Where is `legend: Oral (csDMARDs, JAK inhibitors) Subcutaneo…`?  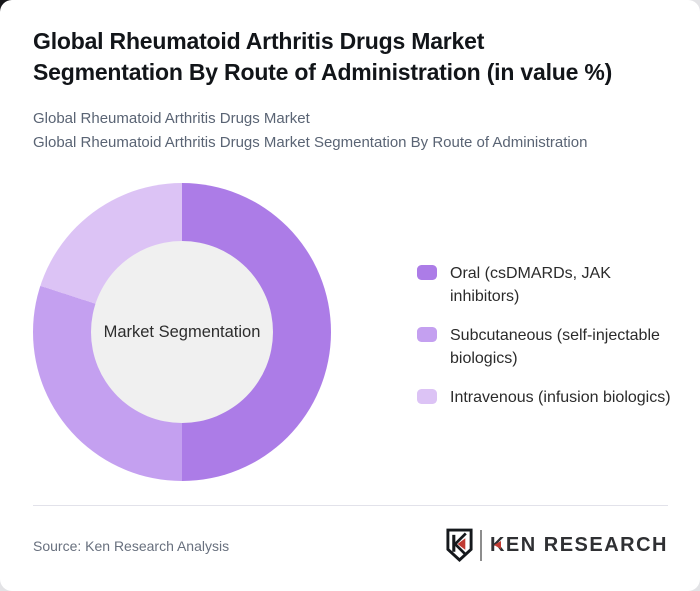 legend: Oral (csDMARDs, JAK inhibitors) Subcutaneo… is located at coordinates (548, 343).